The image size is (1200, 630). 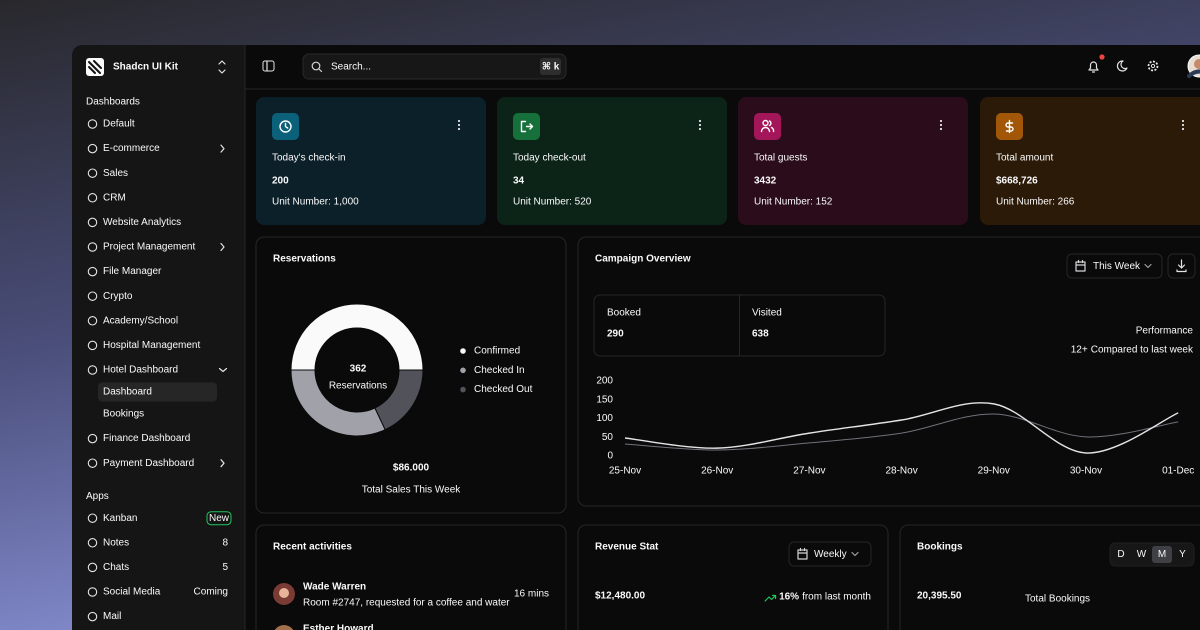 What do you see at coordinates (280, 181) in the screenshot?
I see `stat-value: 200` at bounding box center [280, 181].